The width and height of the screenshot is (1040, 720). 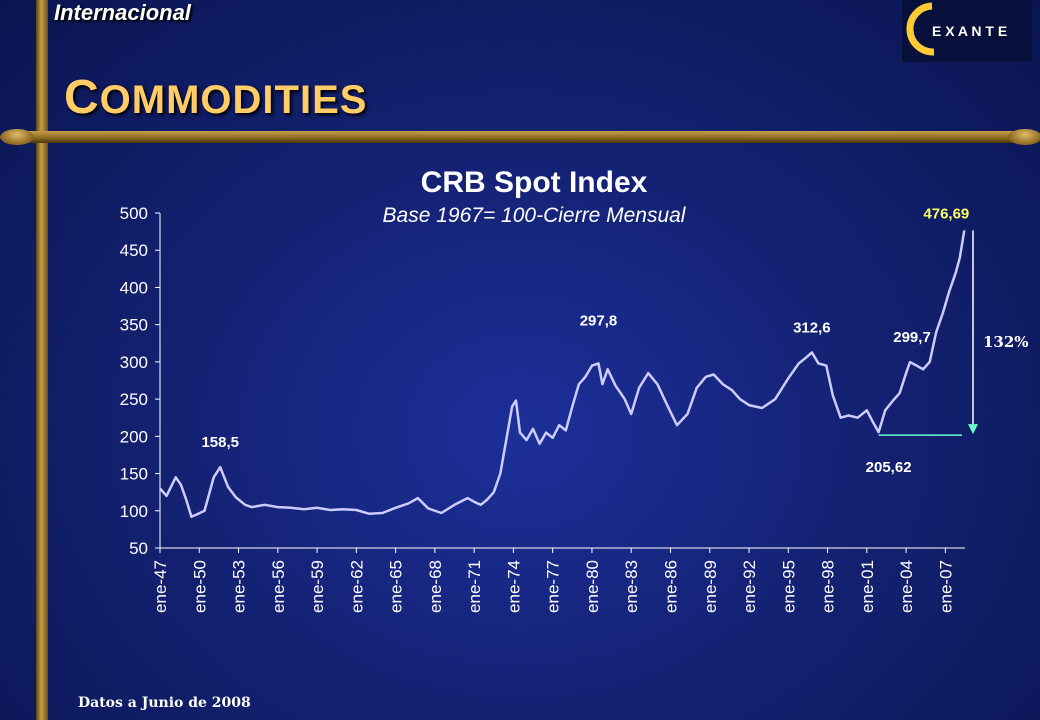 What do you see at coordinates (920, 29) in the screenshot?
I see `logo-arc` at bounding box center [920, 29].